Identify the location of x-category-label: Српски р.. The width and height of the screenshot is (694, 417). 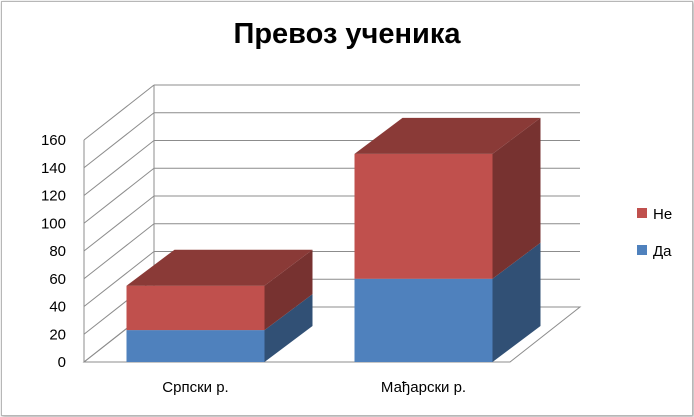
(195, 387).